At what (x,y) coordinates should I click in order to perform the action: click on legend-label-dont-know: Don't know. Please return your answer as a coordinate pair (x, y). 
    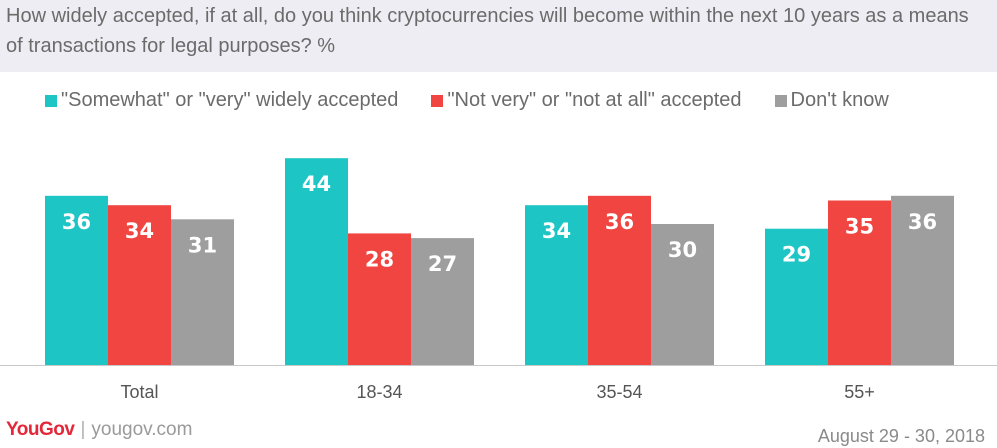
    Looking at the image, I should click on (839, 100).